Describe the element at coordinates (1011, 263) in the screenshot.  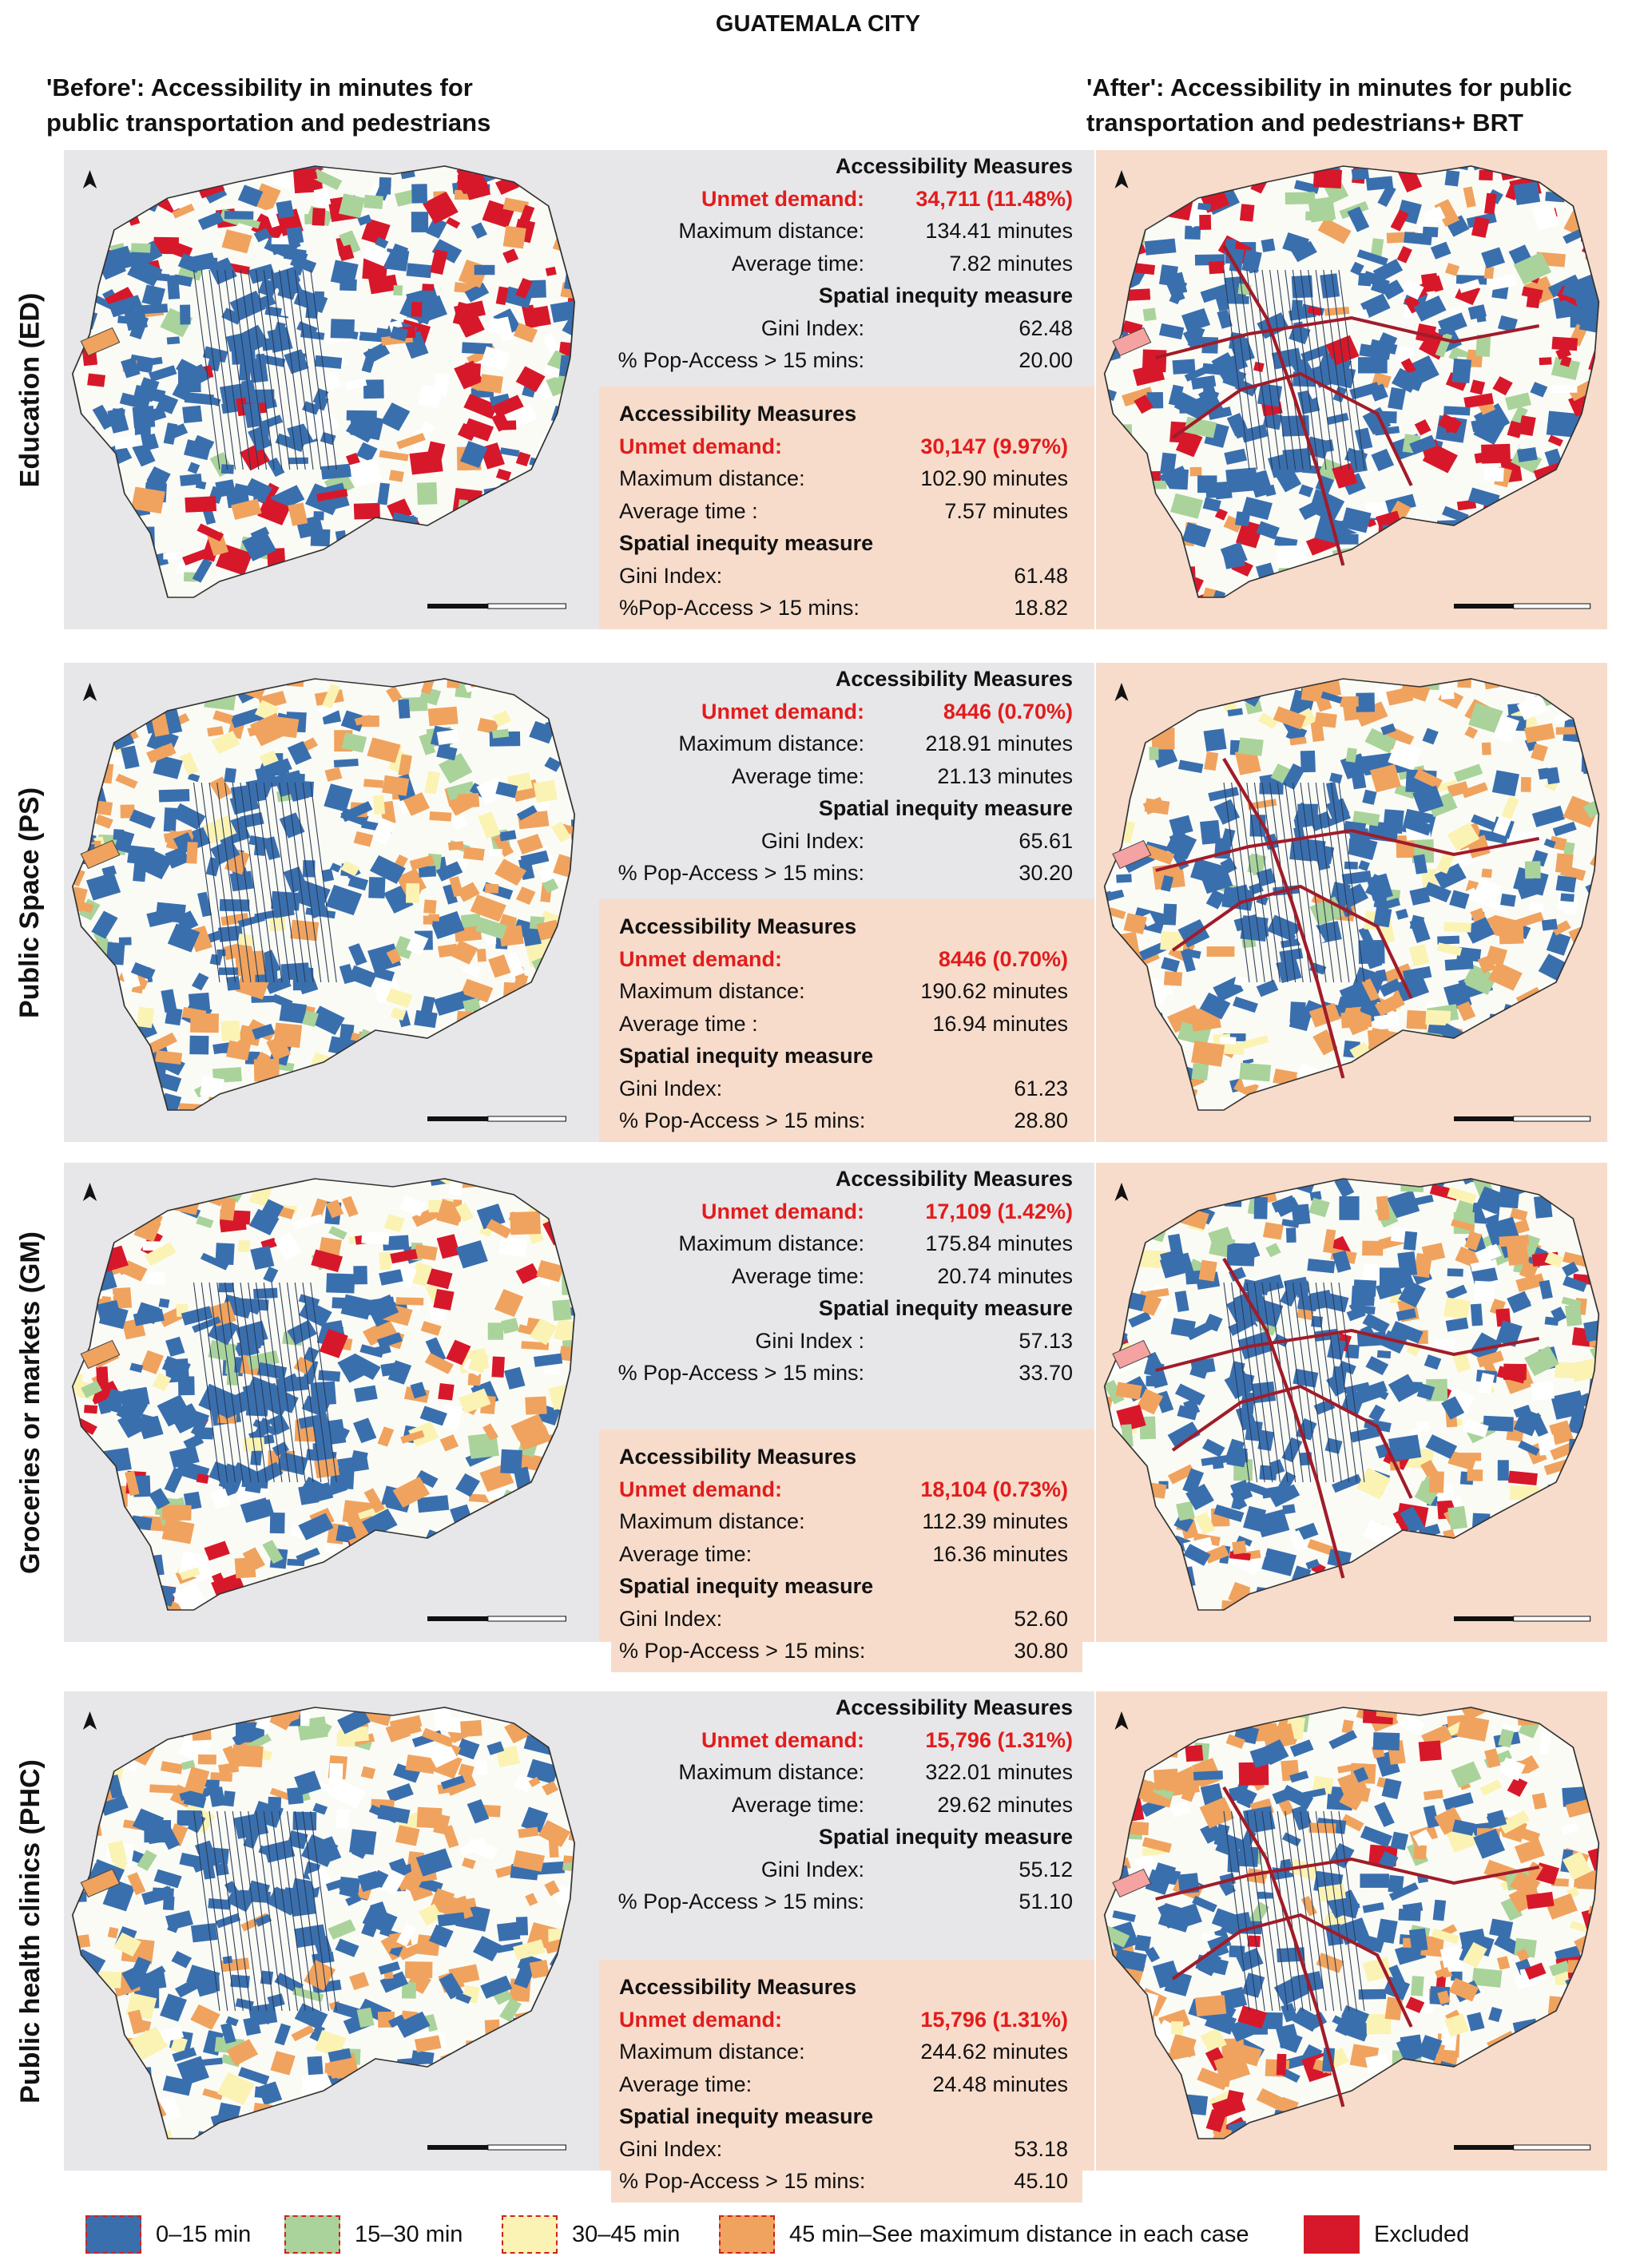
I see `average-time-value: 7.82 minutes` at that location.